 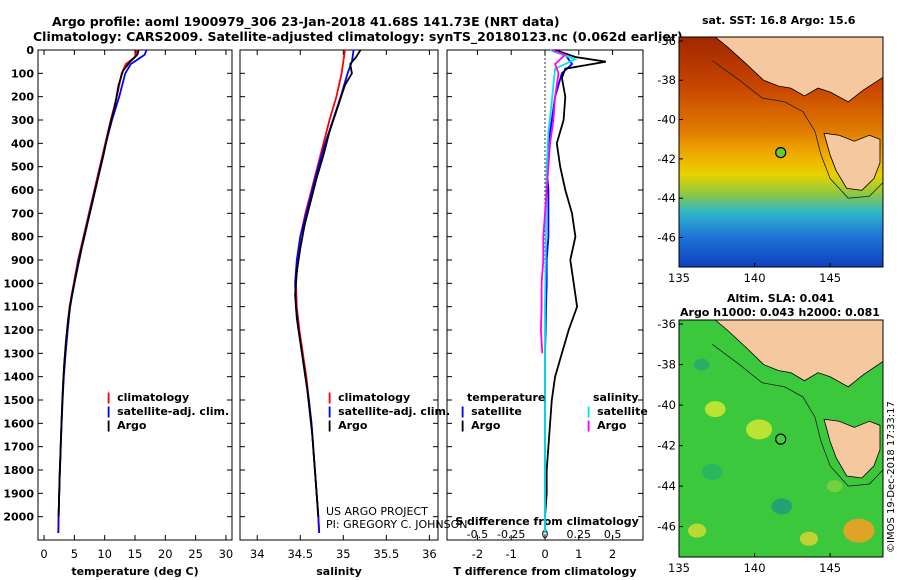 What do you see at coordinates (135, 554) in the screenshot?
I see `x-tick-label-0-15: 15` at bounding box center [135, 554].